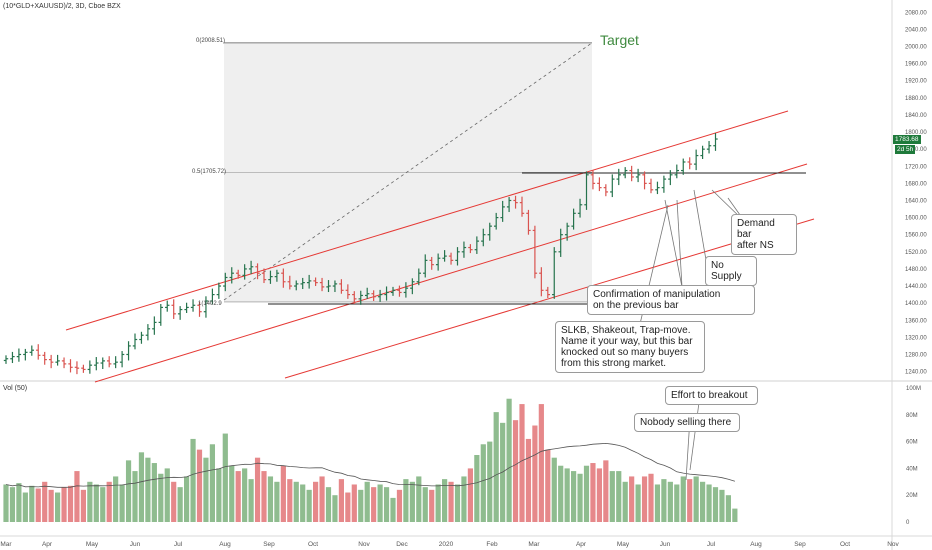 Image resolution: width=932 pixels, height=550 pixels. I want to click on time-tick-label: Apr, so click(581, 544).